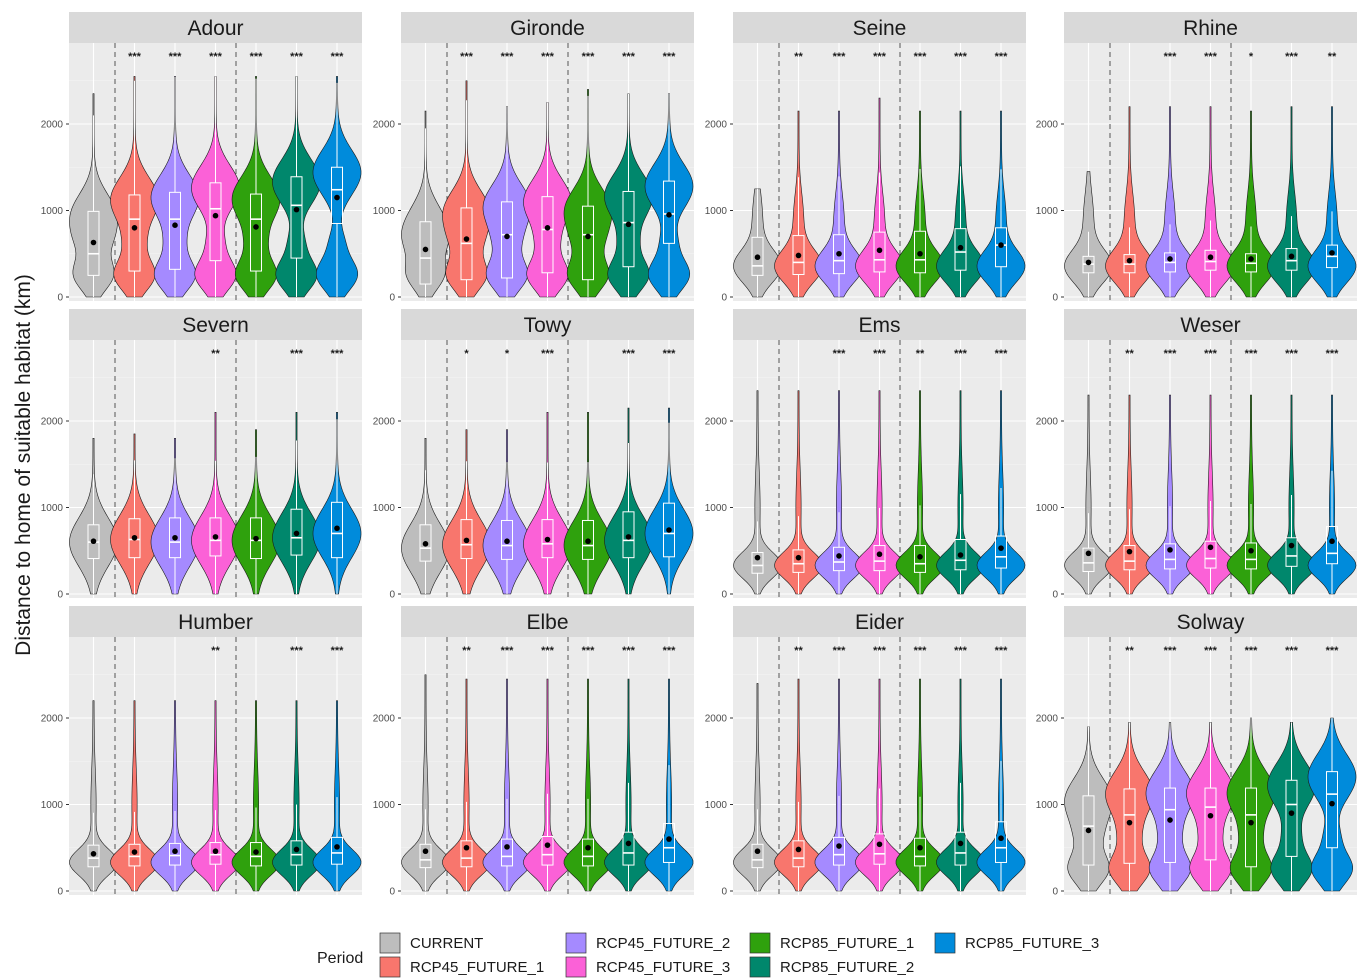  Describe the element at coordinates (466, 354) in the screenshot. I see `significance-label: *` at that location.